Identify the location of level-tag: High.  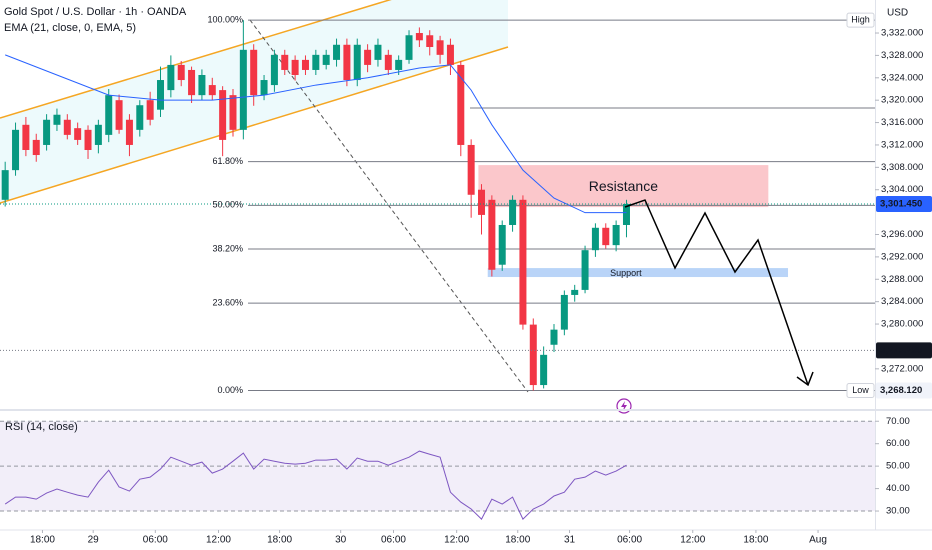
(860, 20).